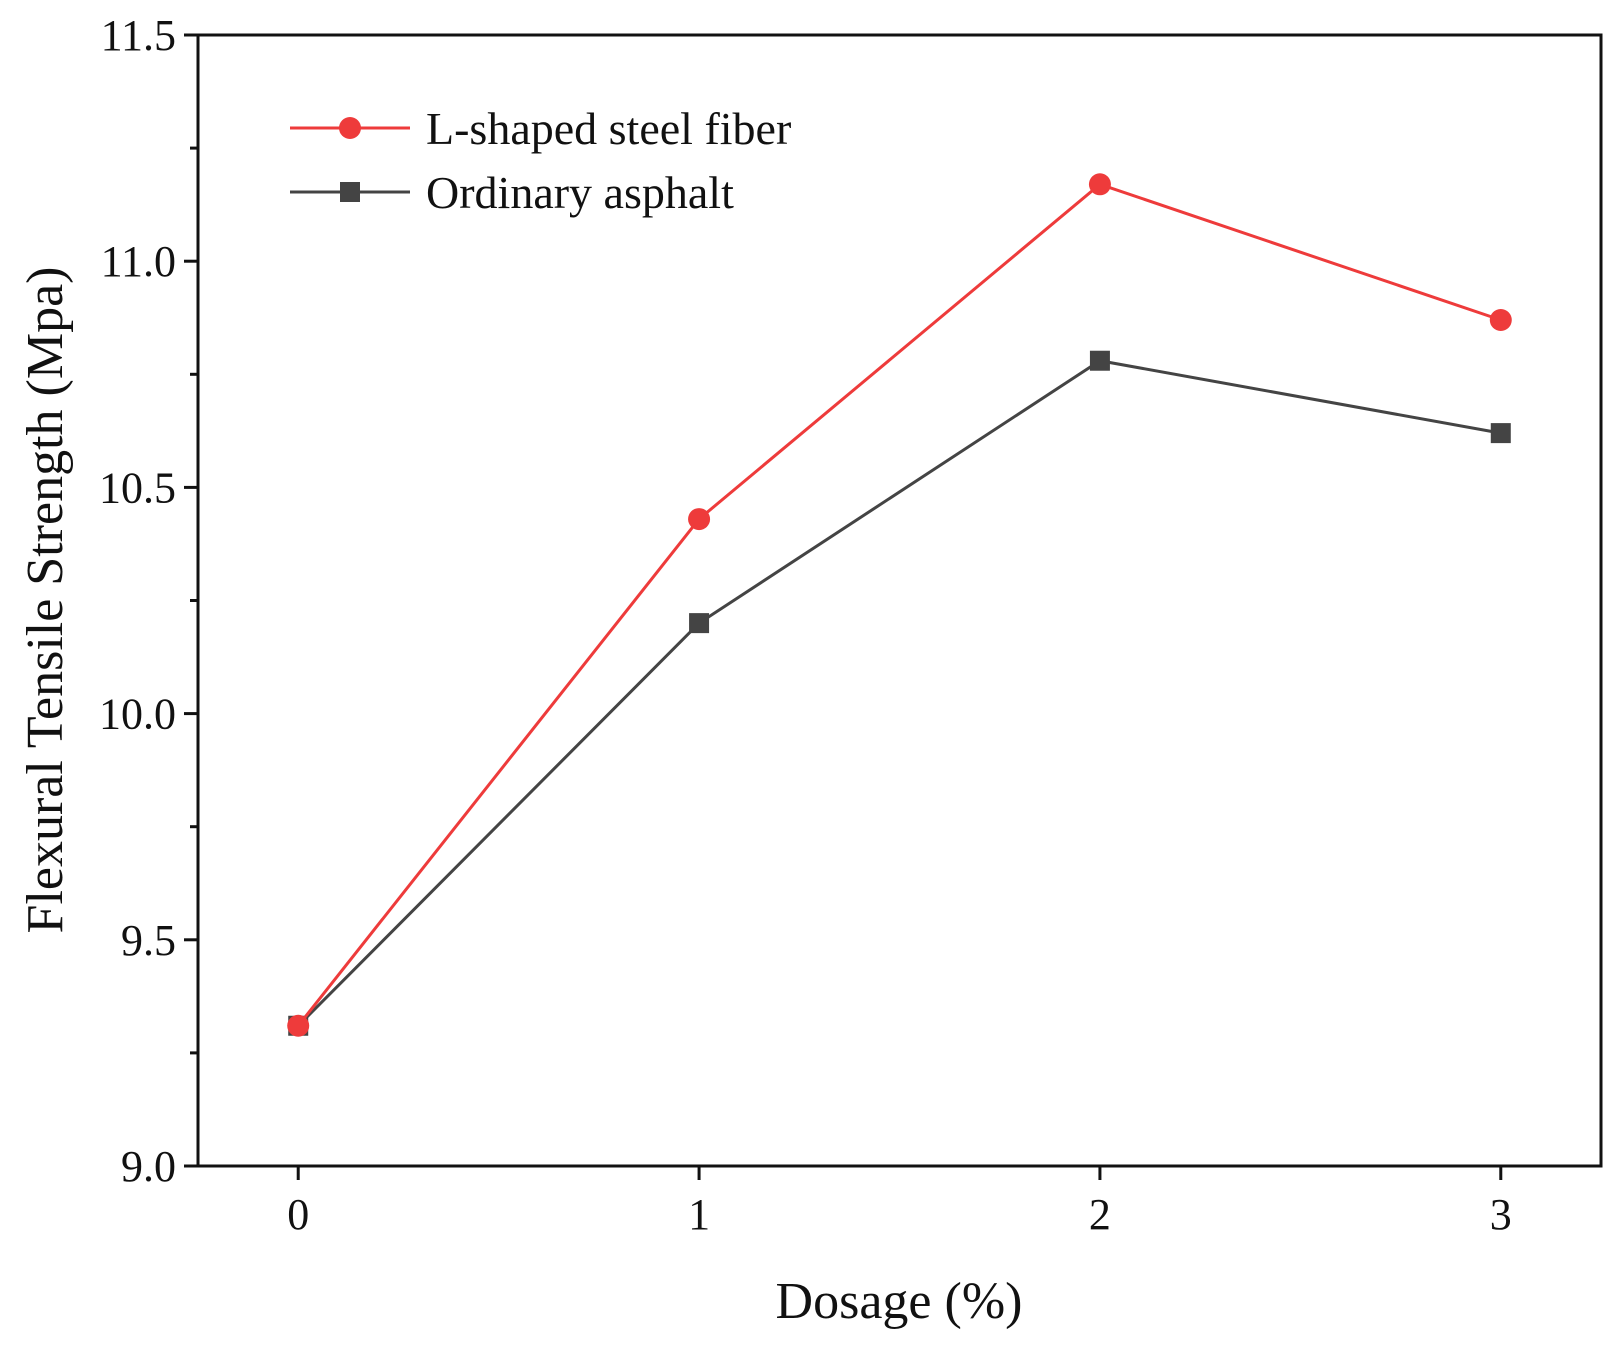 This screenshot has height=1348, width=1617. Describe the element at coordinates (350, 128) in the screenshot. I see `legend-marker-l-shaped-steel-fiber` at that location.